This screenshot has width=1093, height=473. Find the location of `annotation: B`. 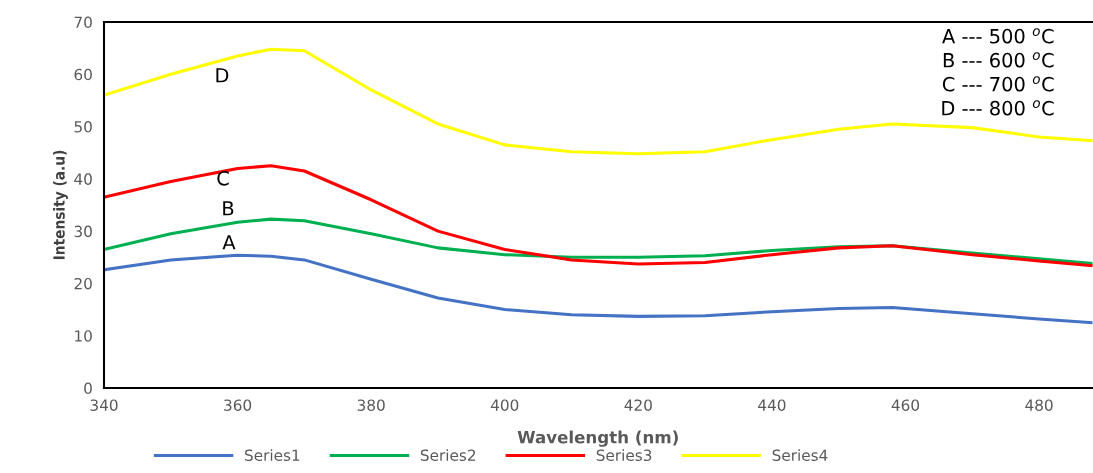

annotation: B is located at coordinates (228, 208).